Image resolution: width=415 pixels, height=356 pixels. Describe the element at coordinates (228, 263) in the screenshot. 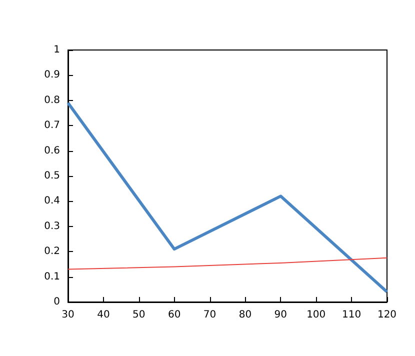

I see `line-series` at that location.